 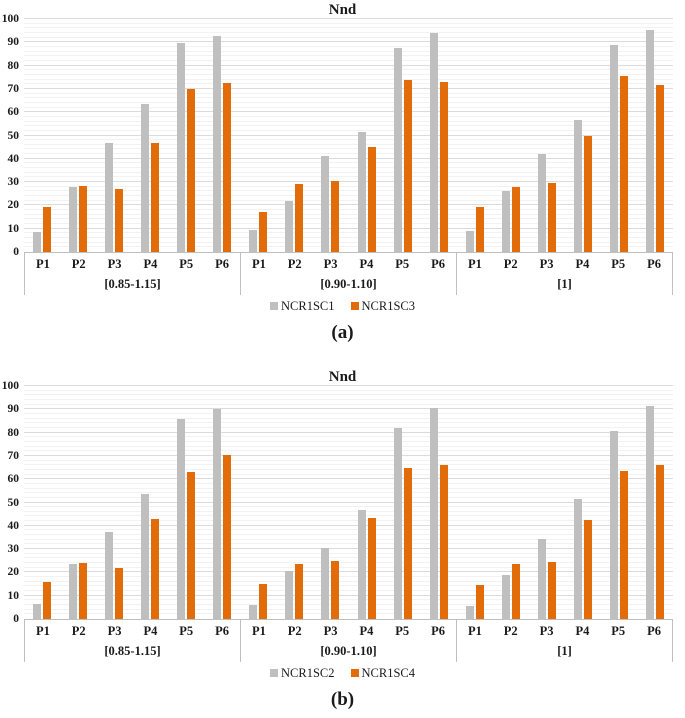 I want to click on y-tick-label: 0, so click(x=16, y=619).